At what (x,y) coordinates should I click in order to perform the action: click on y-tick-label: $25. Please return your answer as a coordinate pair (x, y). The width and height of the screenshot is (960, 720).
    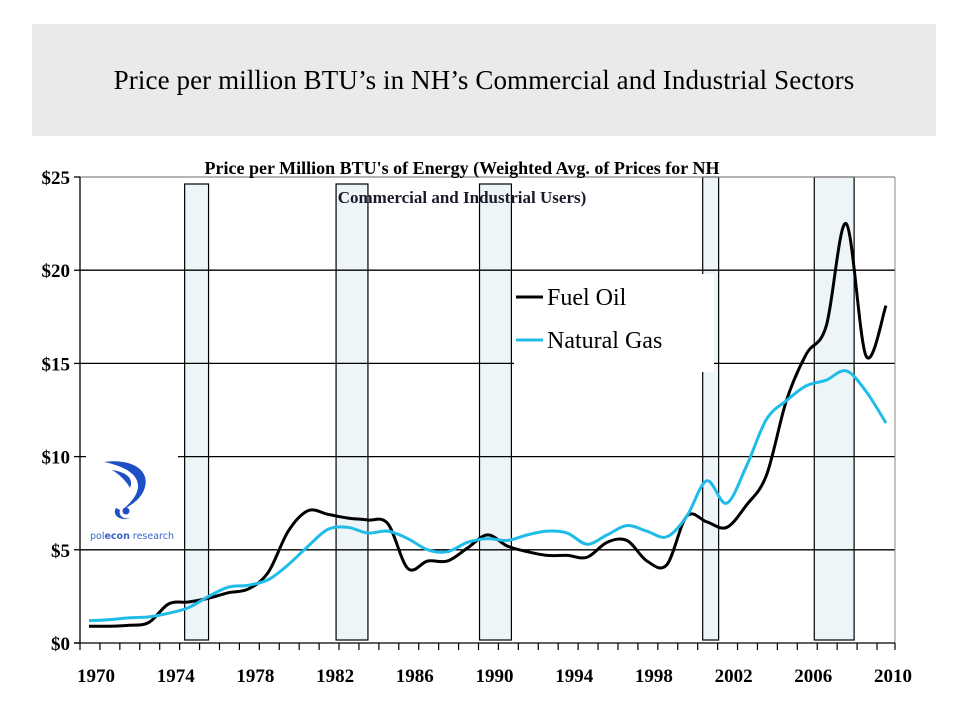
    Looking at the image, I should click on (56, 178).